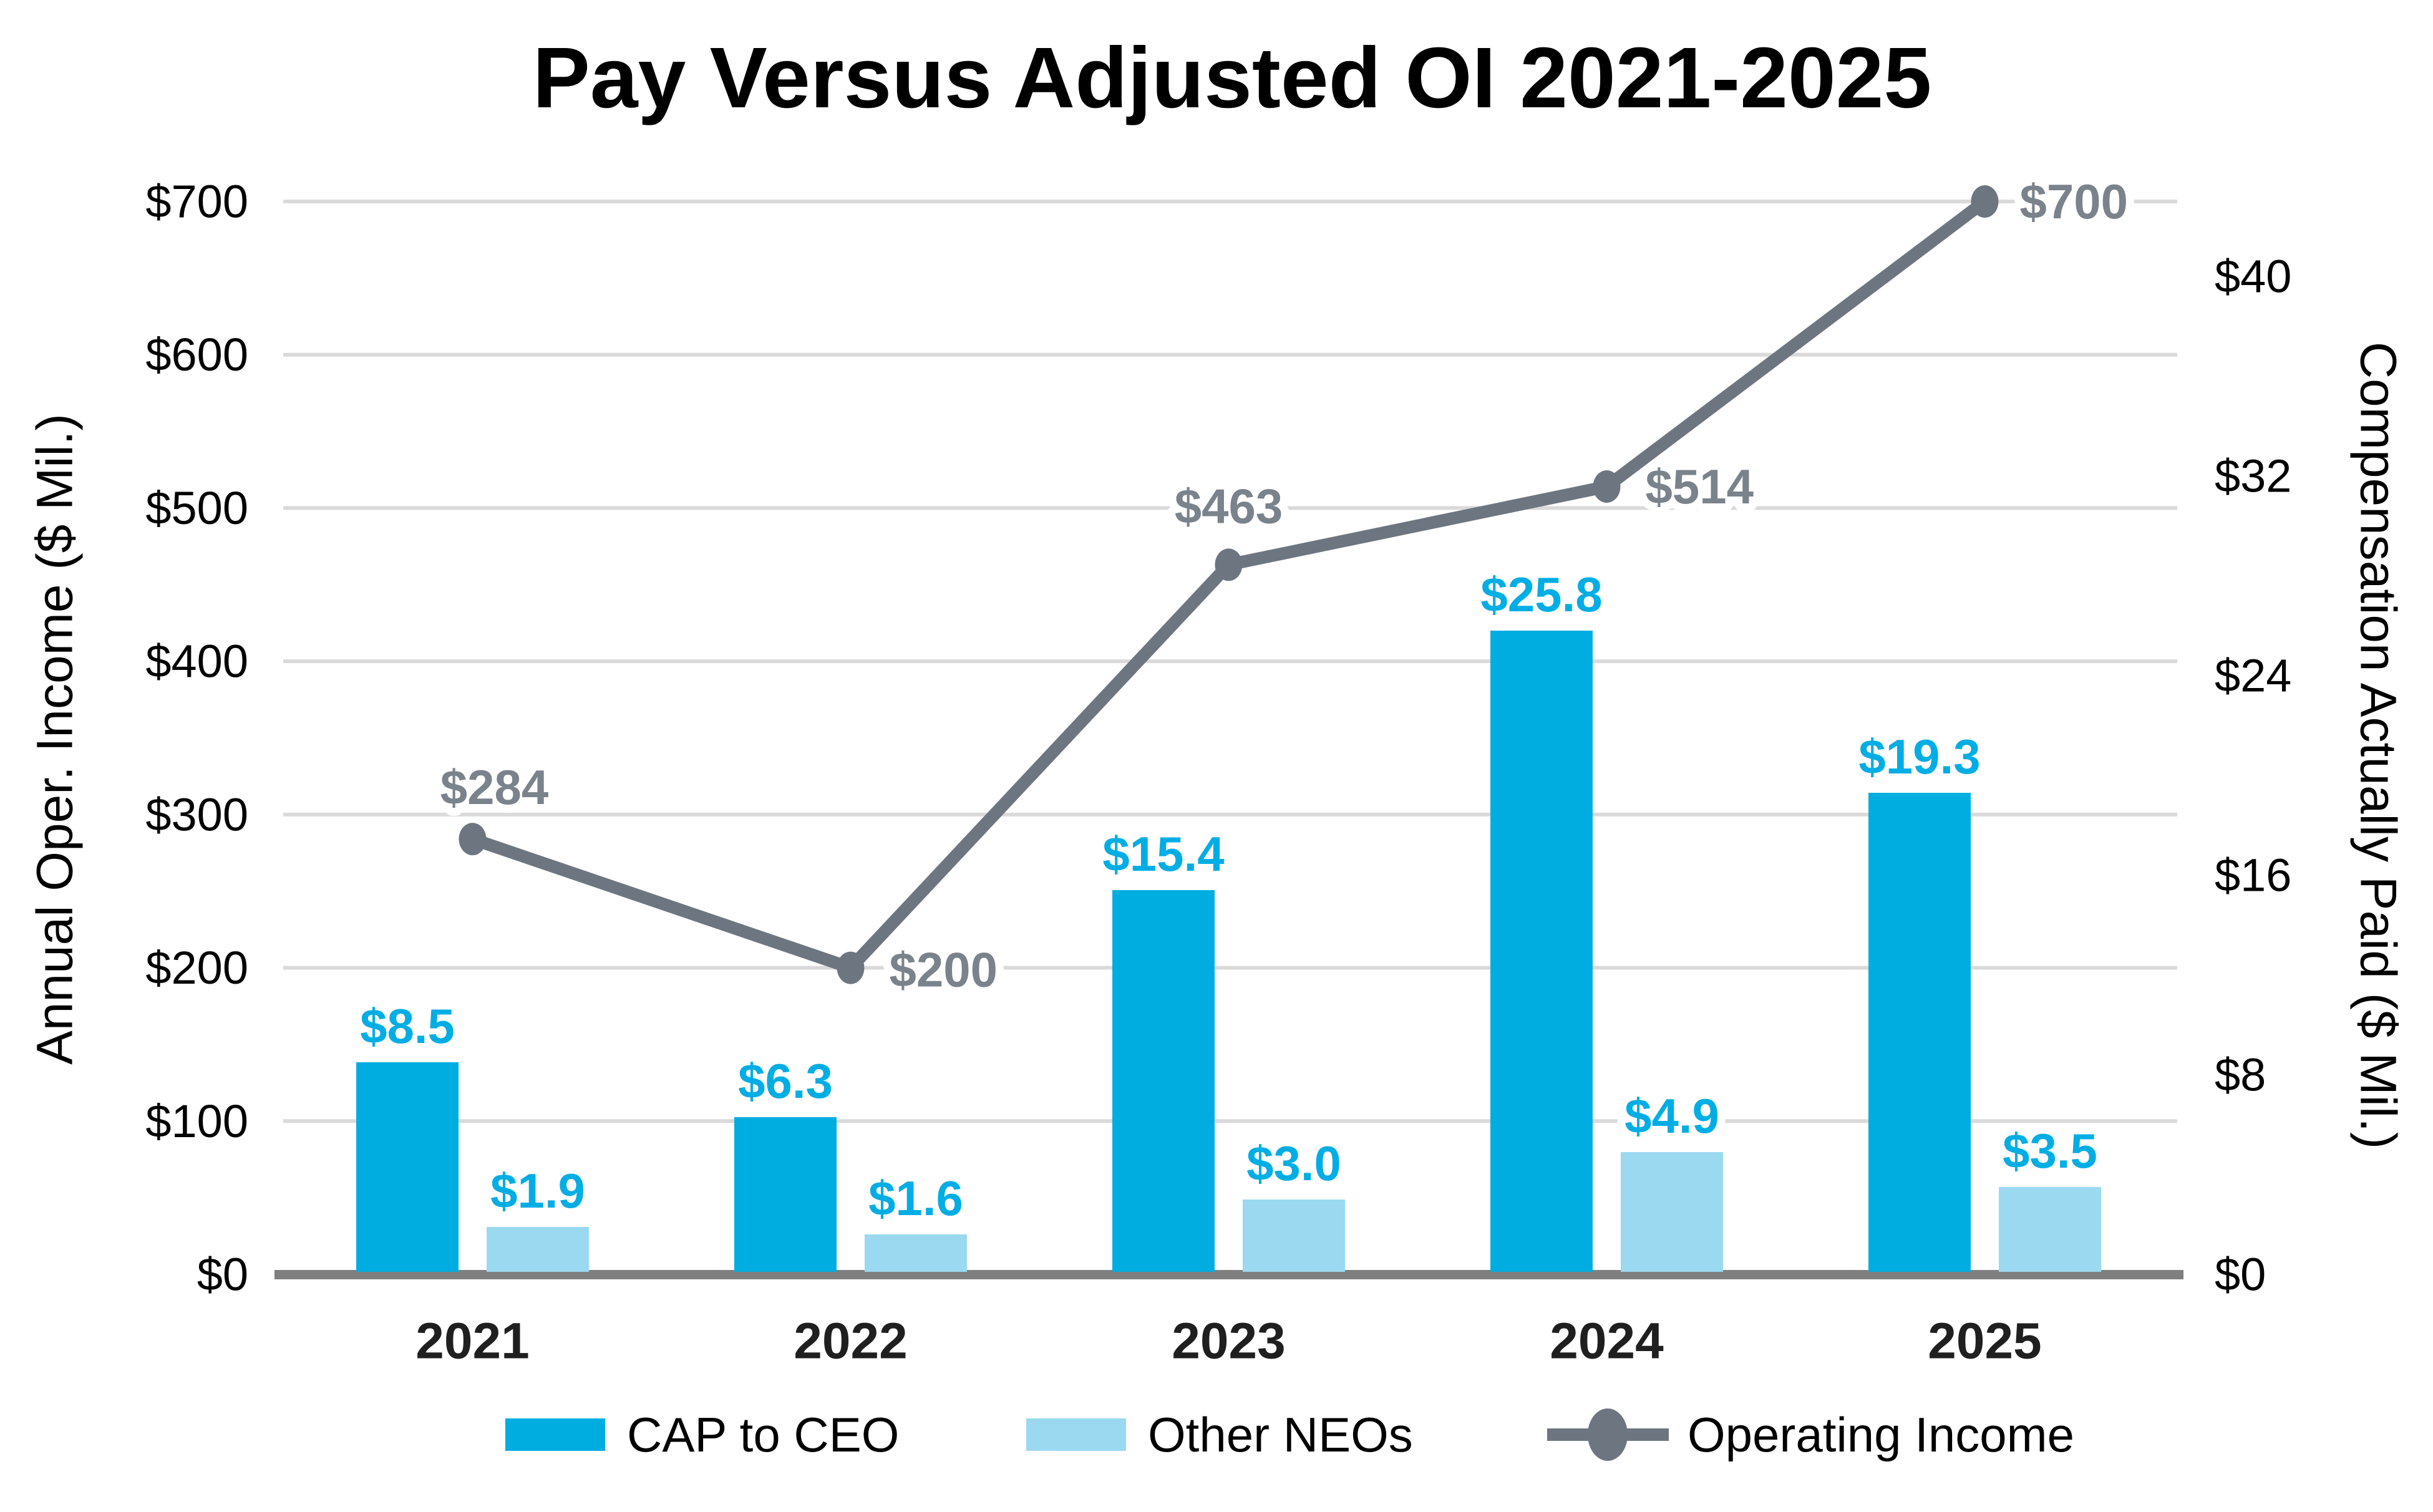  I want to click on oi-marker-2021, so click(473, 840).